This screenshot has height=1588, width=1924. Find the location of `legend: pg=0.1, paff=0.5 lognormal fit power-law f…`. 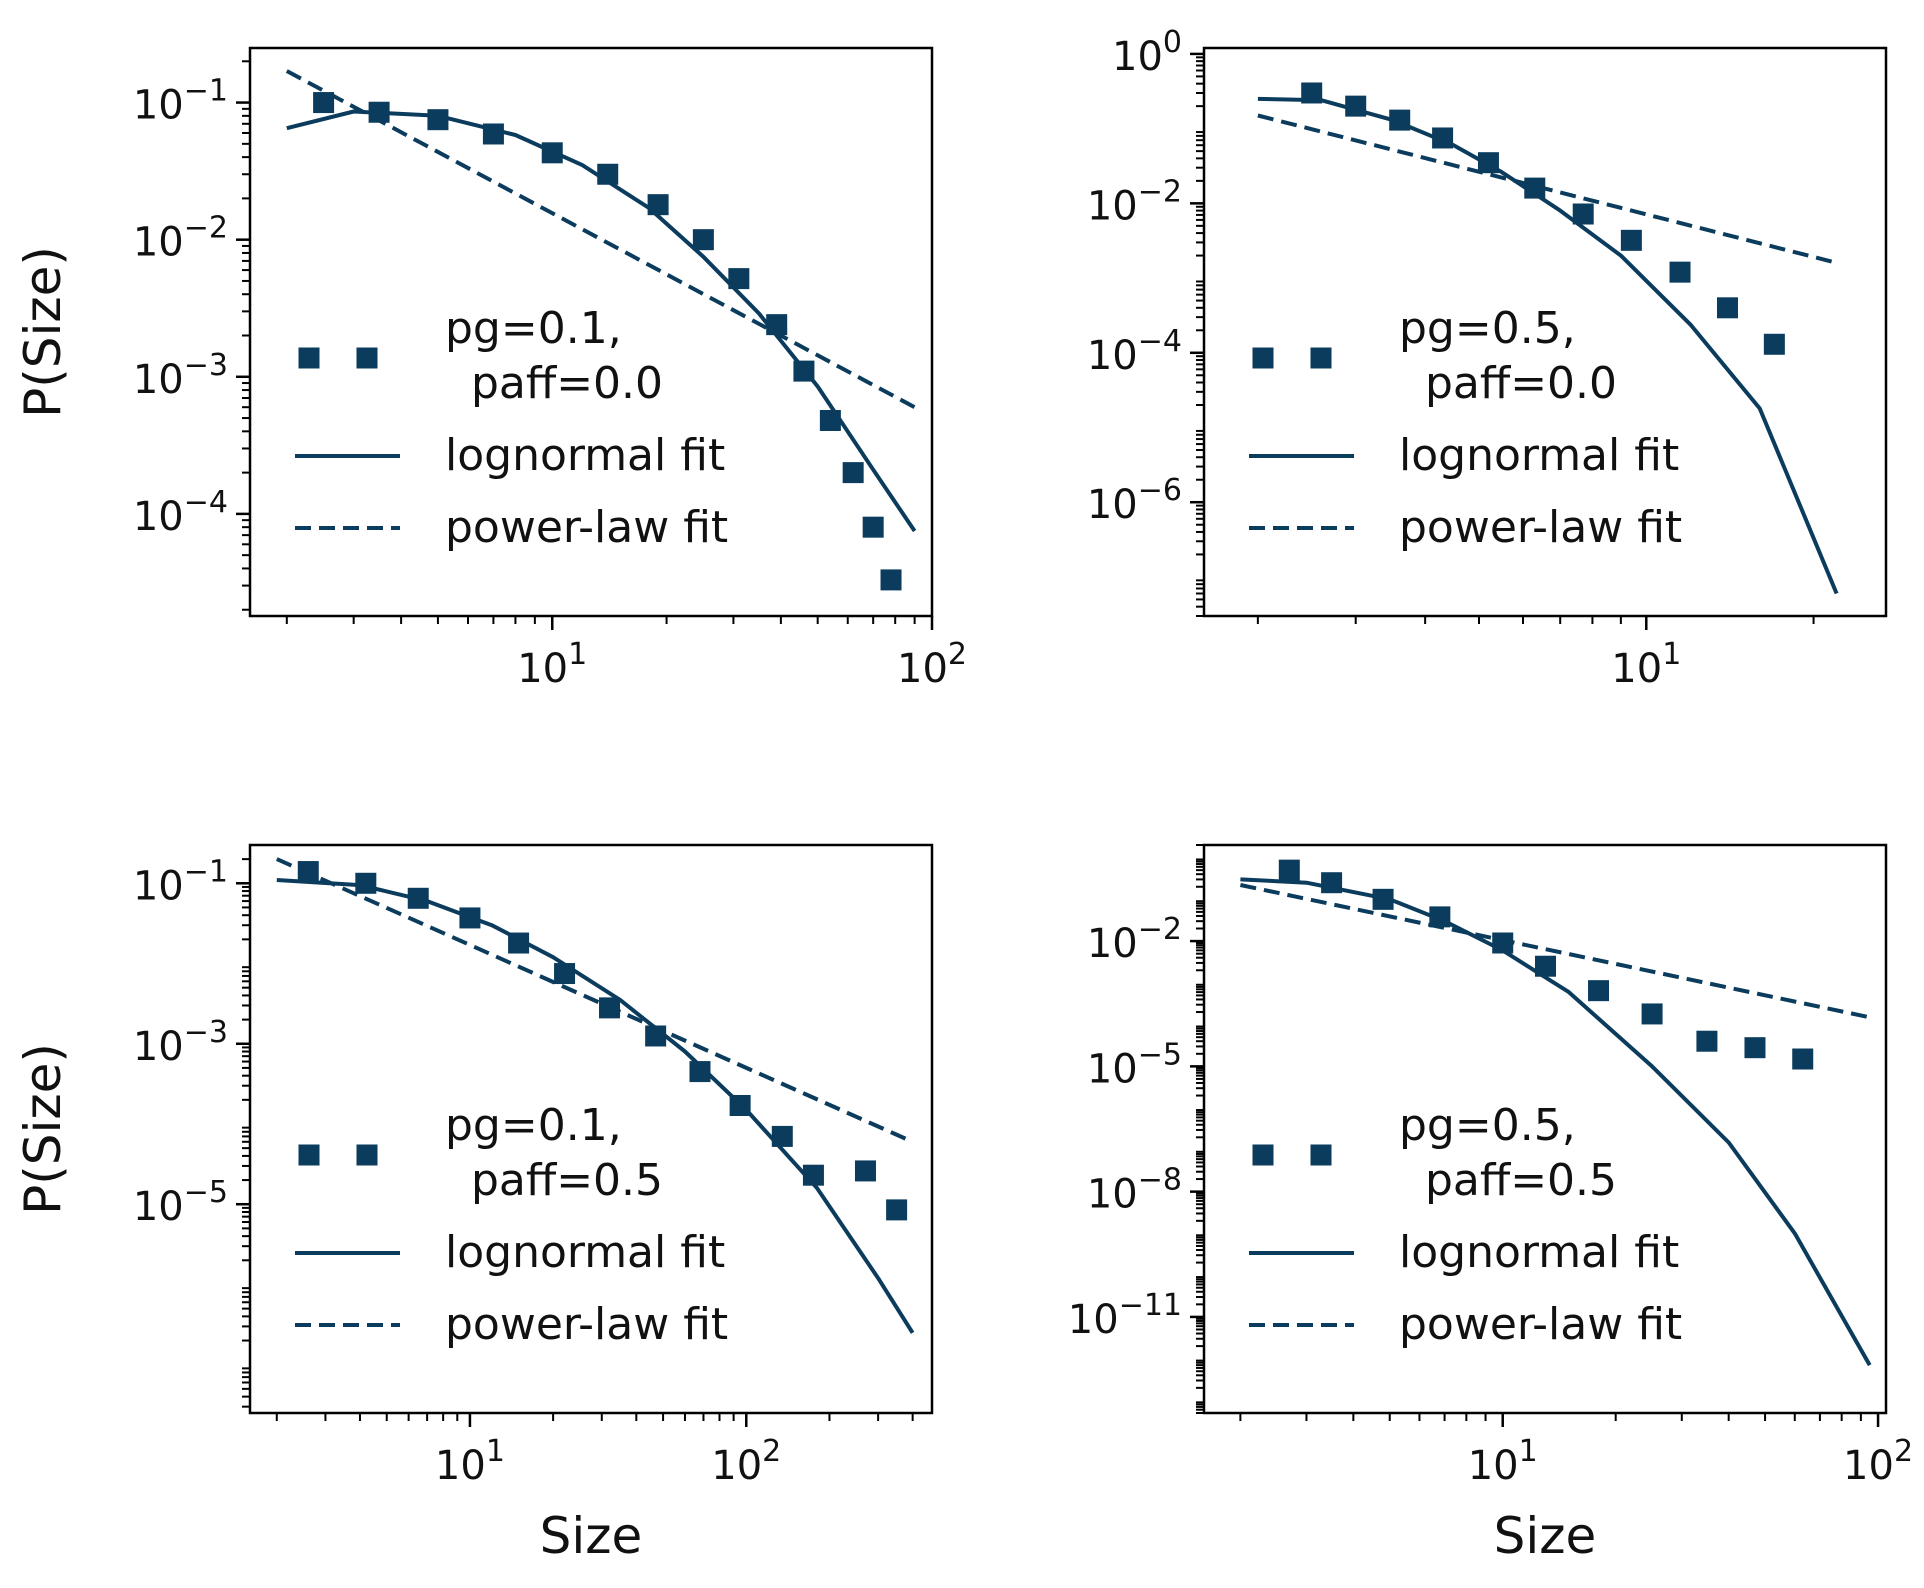

legend: pg=0.1, paff=0.5 lognormal fit power-law f… is located at coordinates (511, 1225).